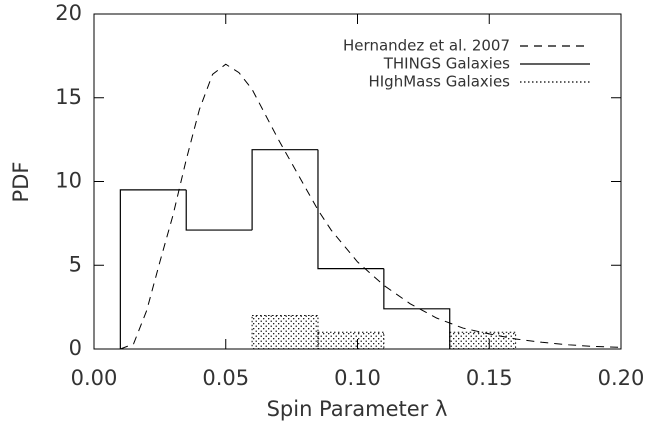 This screenshot has height=434, width=653. I want to click on x-tick-label: 0.10, so click(357, 378).